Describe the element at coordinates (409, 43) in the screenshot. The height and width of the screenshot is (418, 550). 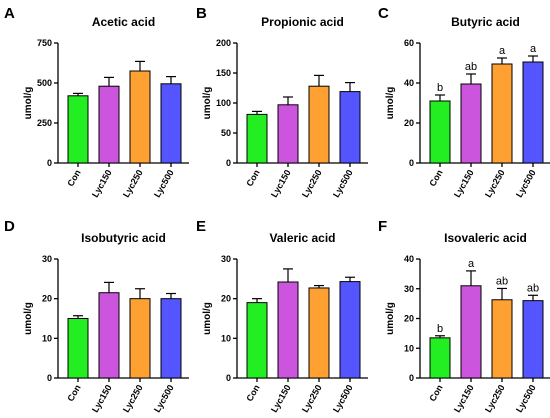
I see `y-tick-label: 60` at that location.